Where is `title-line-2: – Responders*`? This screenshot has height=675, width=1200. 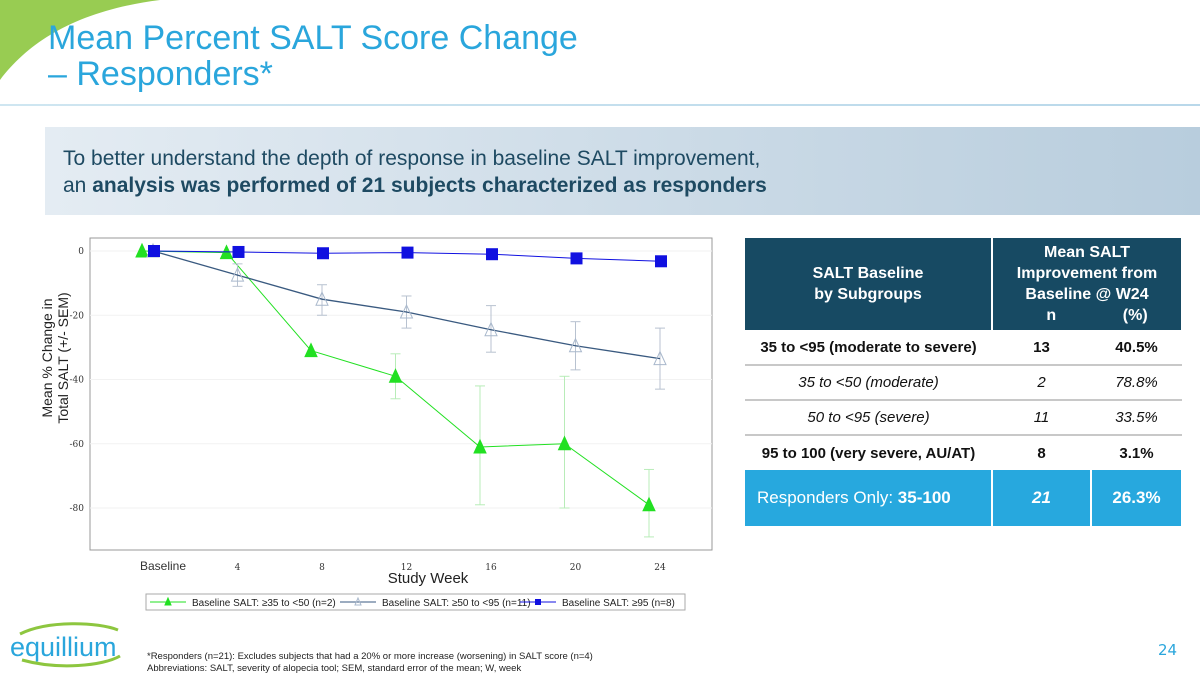
title-line-2: – Responders* is located at coordinates (160, 74).